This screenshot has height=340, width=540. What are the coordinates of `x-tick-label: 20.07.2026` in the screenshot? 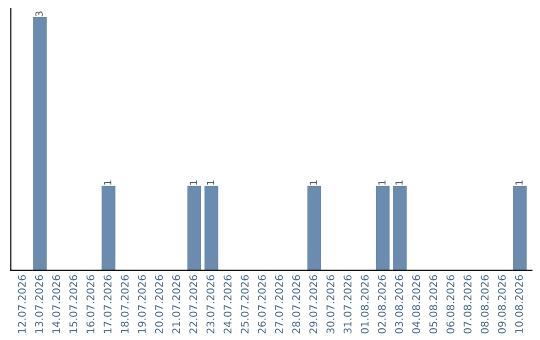 It's located at (159, 304).